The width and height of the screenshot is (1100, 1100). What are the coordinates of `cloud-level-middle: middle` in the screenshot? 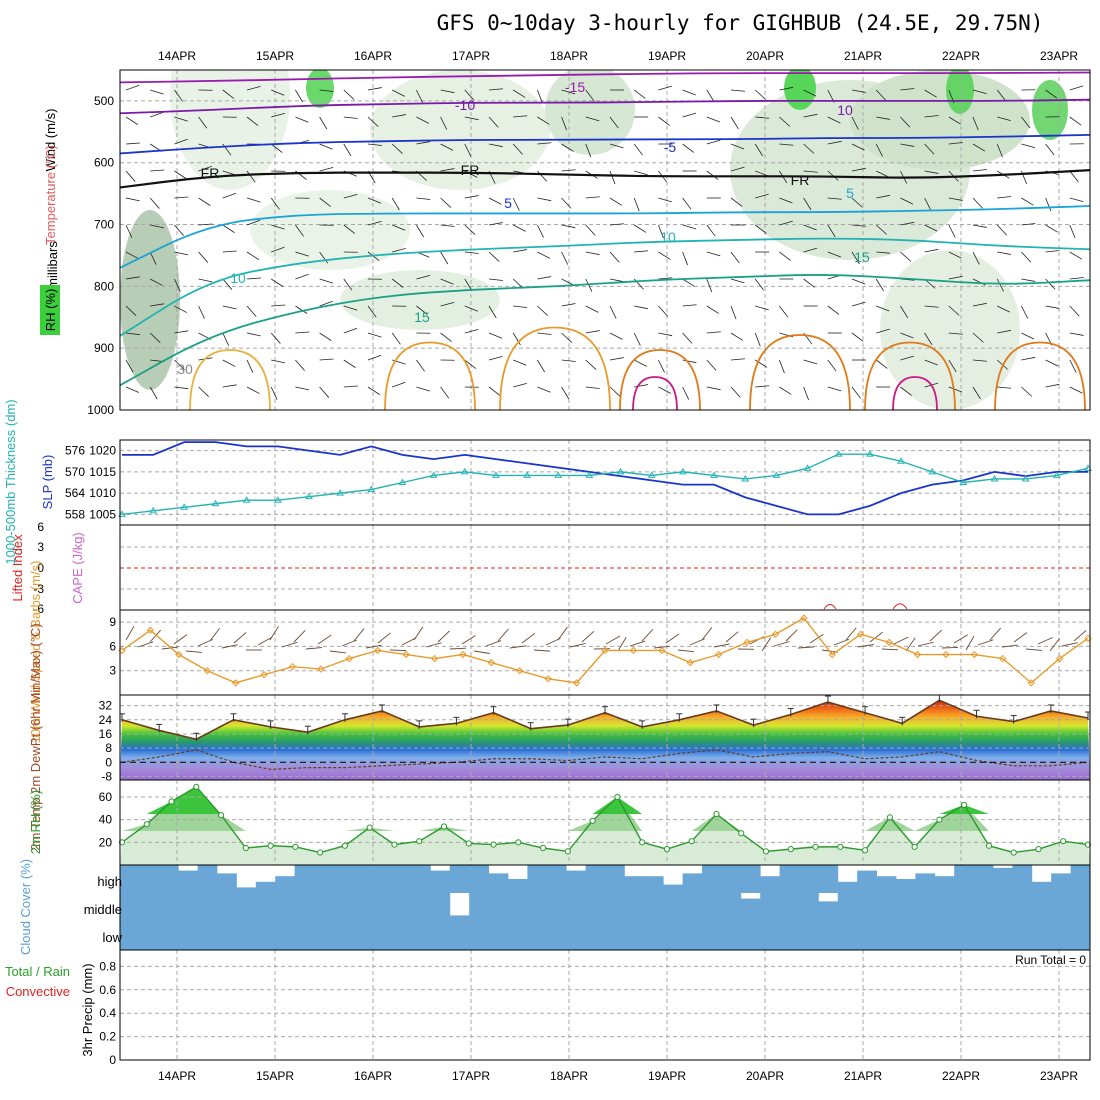 It's located at (103, 909).